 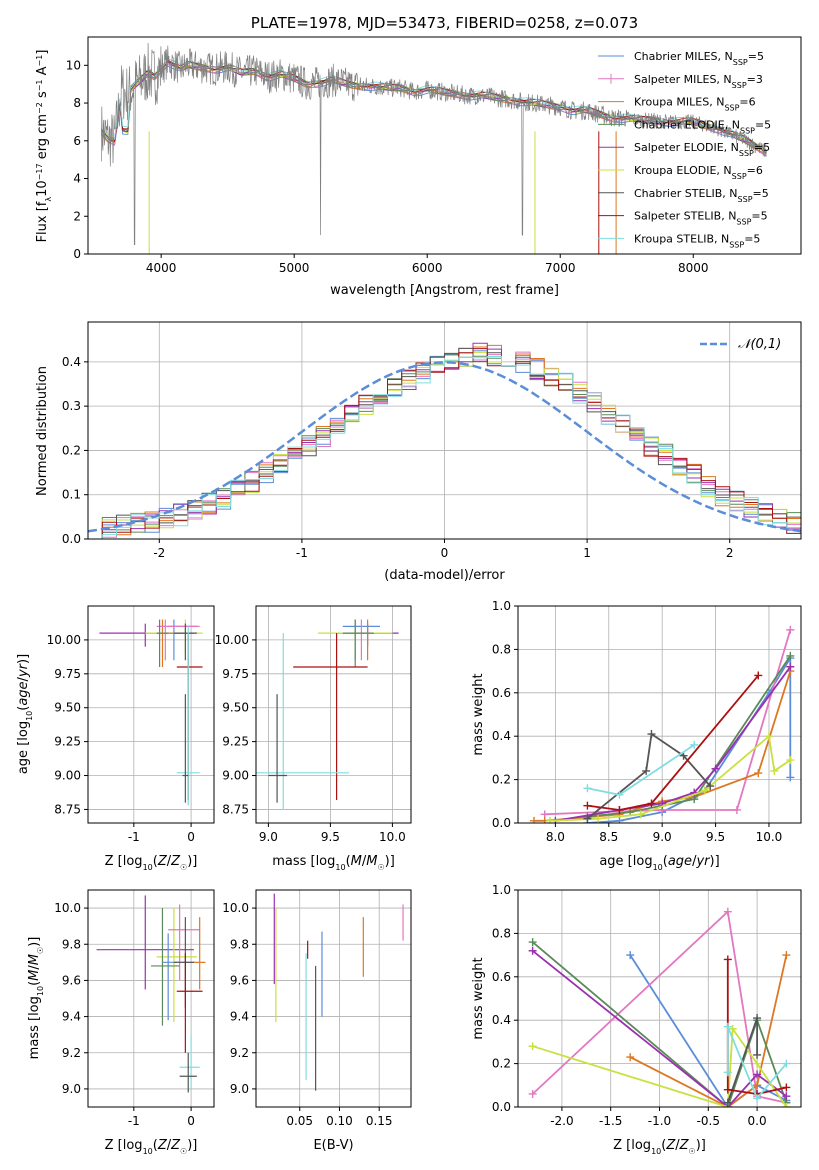 I want to click on y-axis-label: mass weight, so click(x=478, y=714).